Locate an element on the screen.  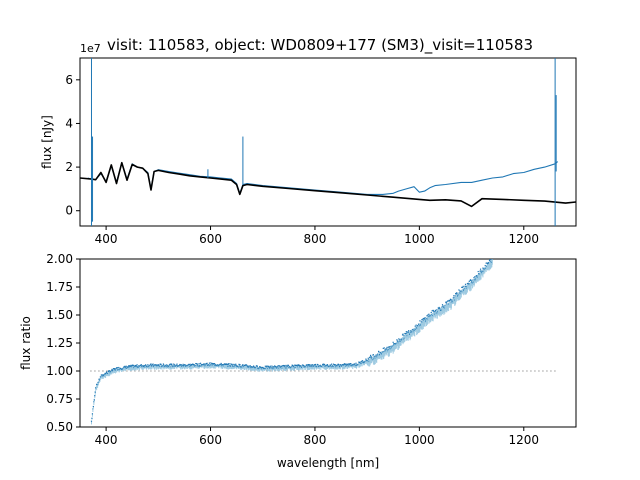
spectrum-xtick-label: 600 is located at coordinates (210, 239).